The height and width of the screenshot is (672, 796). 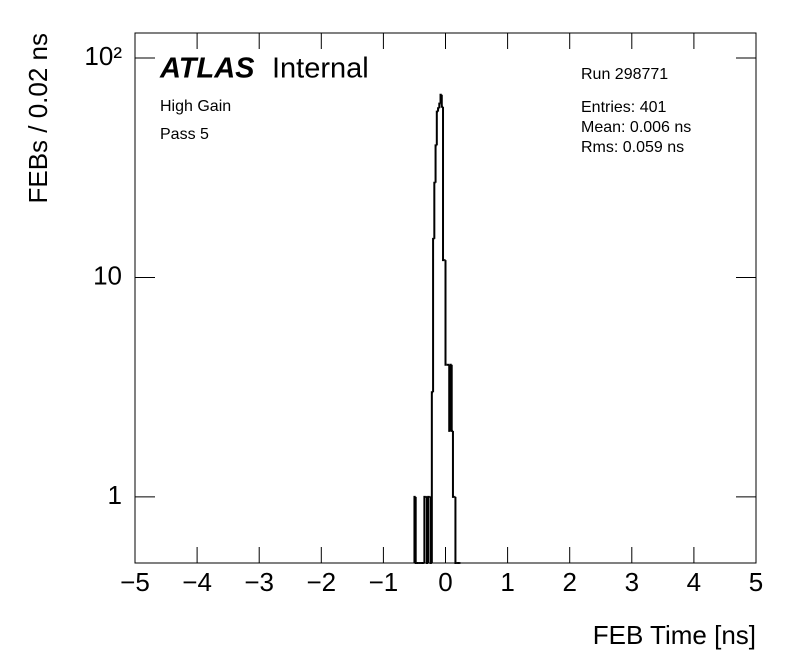 What do you see at coordinates (756, 582) in the screenshot?
I see `x-tick-label: 5` at bounding box center [756, 582].